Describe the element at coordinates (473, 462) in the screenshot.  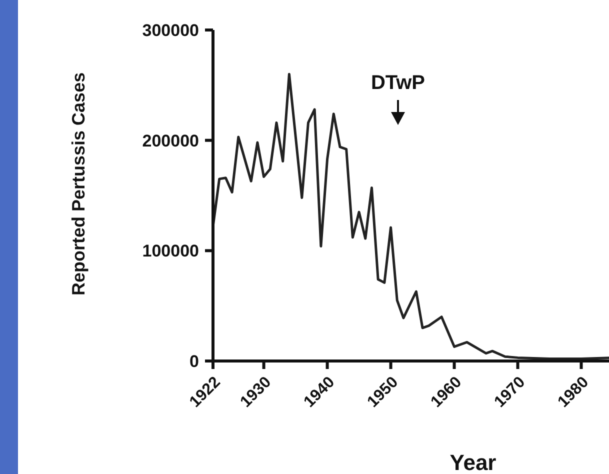
I see `x-axis-title: Year` at that location.